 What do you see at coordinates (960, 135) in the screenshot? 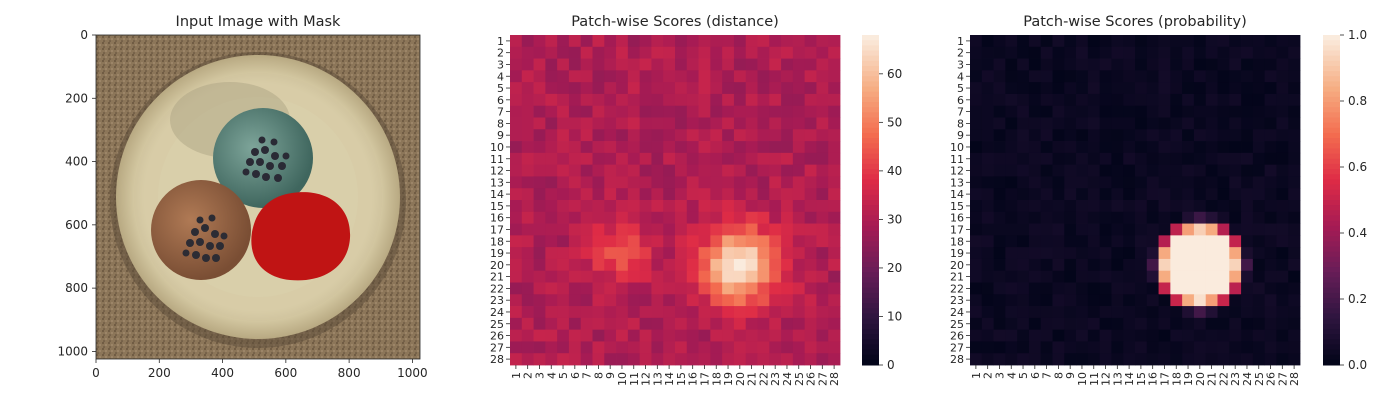
I see `y-tick-label: 9` at bounding box center [960, 135].